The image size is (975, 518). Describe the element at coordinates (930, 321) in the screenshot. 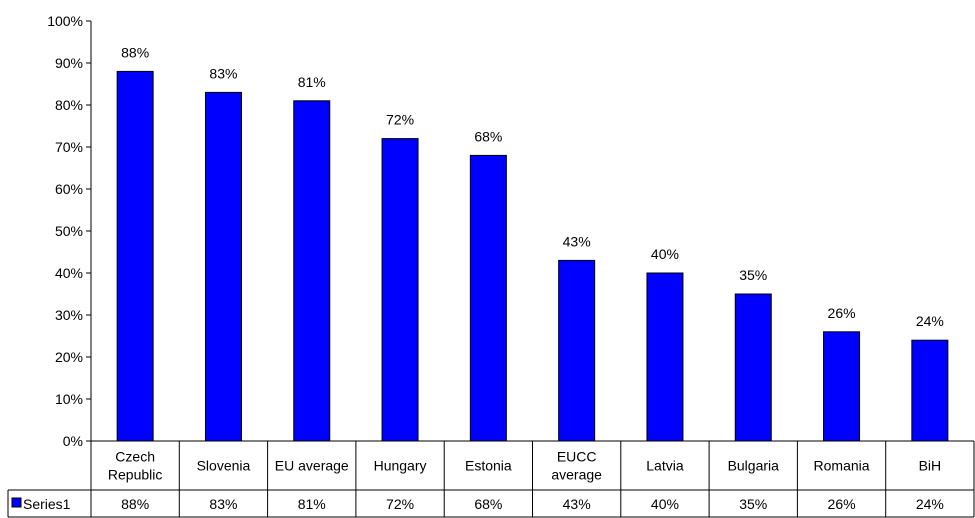

I see `data-label: 24%` at that location.